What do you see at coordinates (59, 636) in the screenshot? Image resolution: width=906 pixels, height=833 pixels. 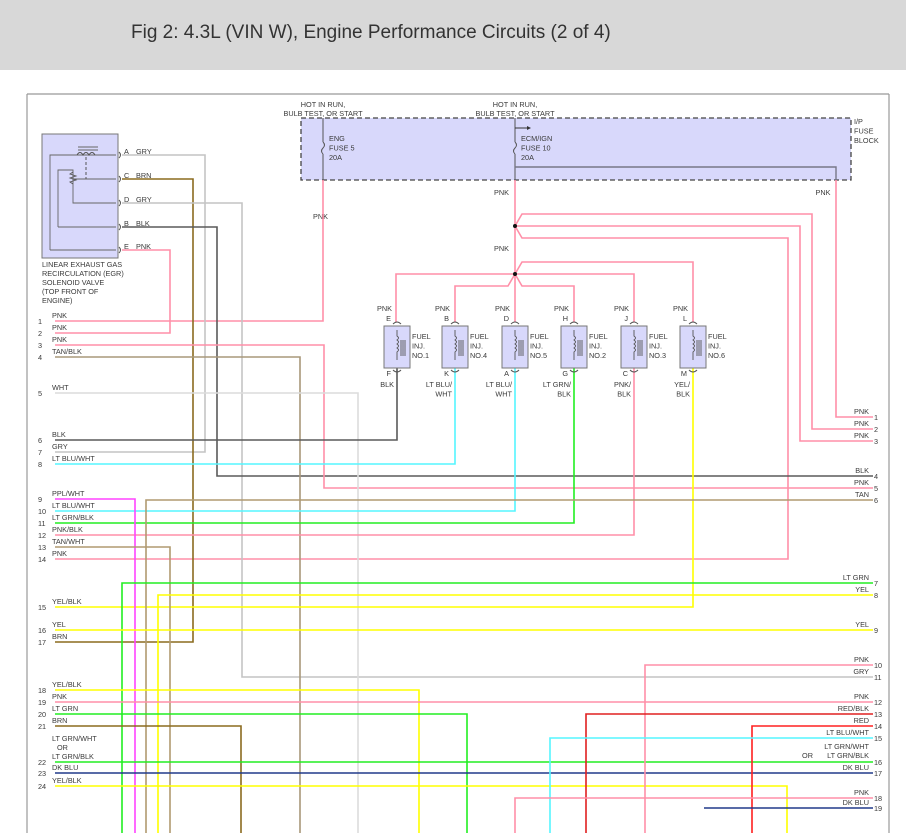 I see `left-wire-label: BRN` at bounding box center [59, 636].